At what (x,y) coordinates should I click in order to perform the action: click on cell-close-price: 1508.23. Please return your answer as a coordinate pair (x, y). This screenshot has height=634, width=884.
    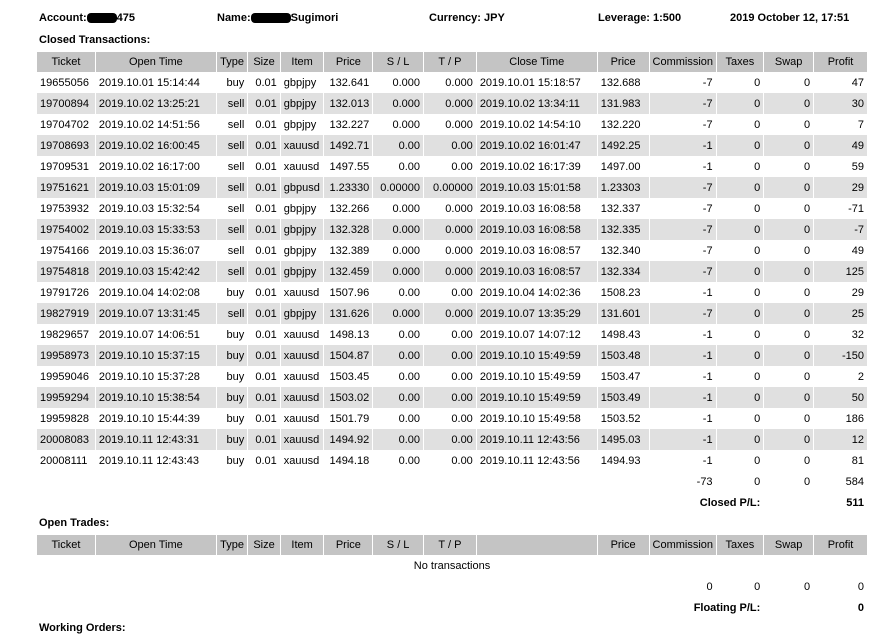
    Looking at the image, I should click on (620, 292).